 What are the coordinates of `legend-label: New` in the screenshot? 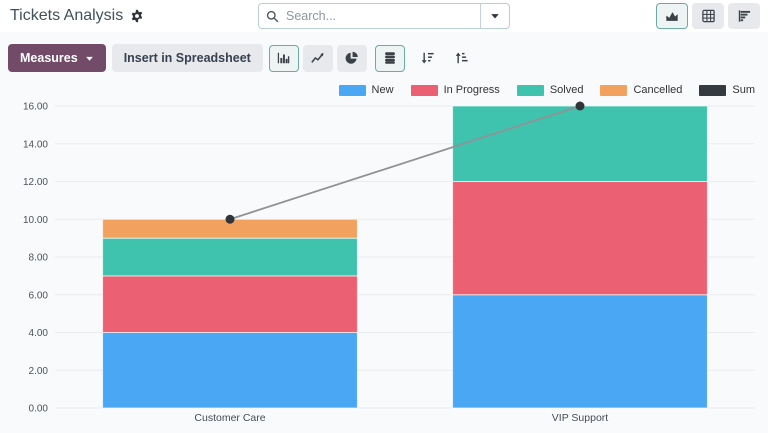 It's located at (382, 90).